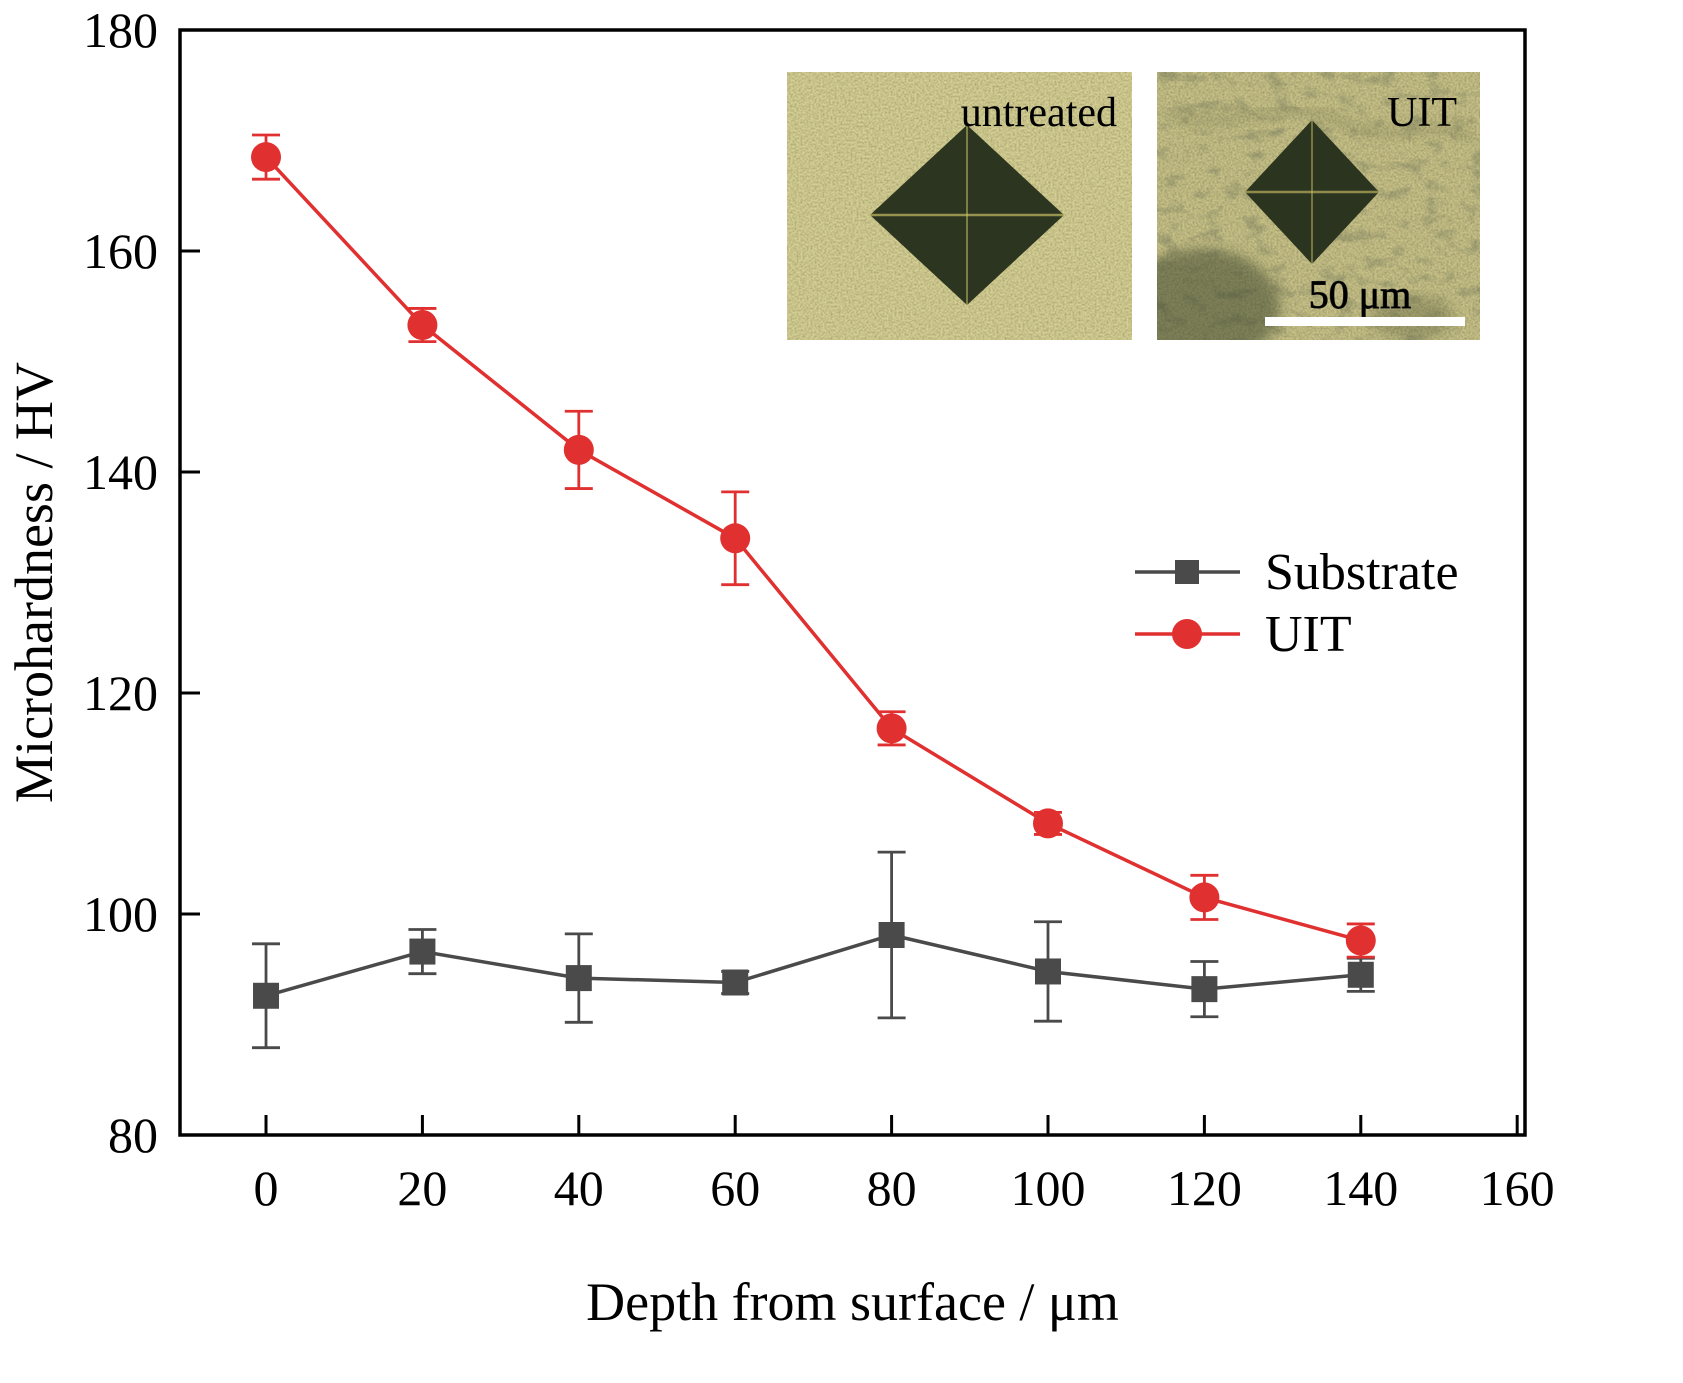 The width and height of the screenshot is (1683, 1383). Describe the element at coordinates (1360, 1188) in the screenshot. I see `x-tick-label: 140` at that location.